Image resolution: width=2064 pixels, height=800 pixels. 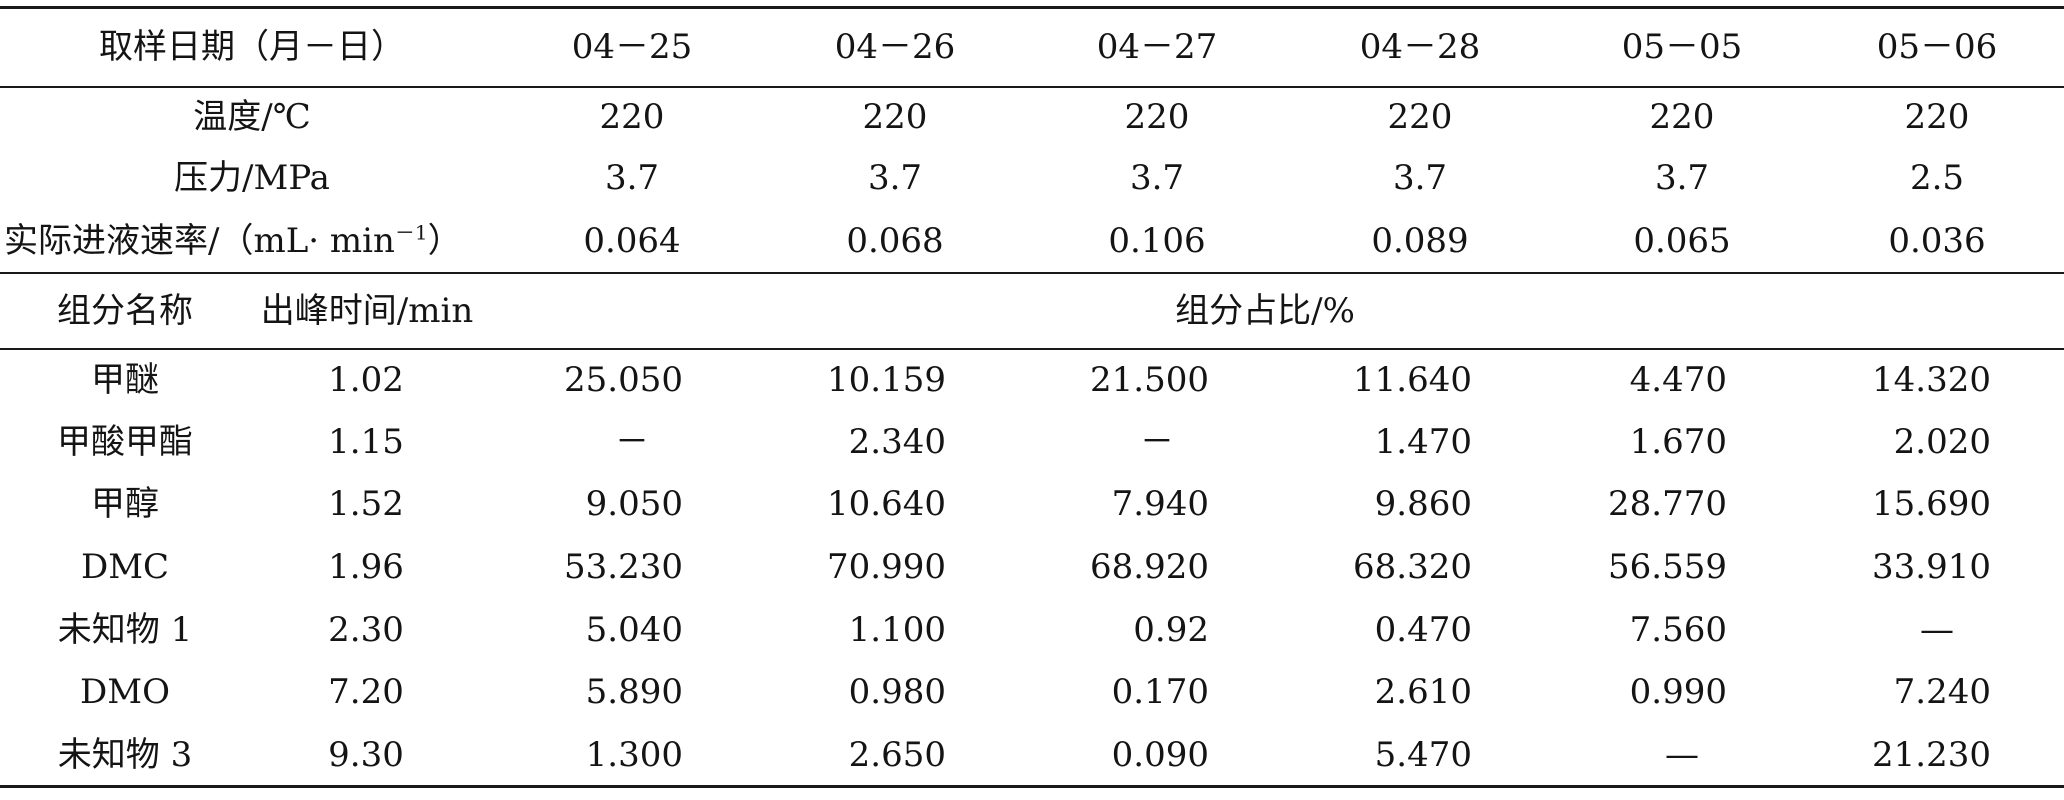 What do you see at coordinates (1931, 504) in the screenshot?
I see `proportion-value: 15.690` at bounding box center [1931, 504].